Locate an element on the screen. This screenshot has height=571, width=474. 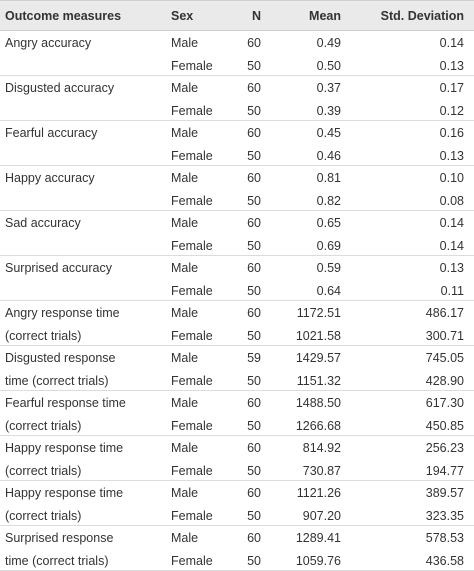
sd-cell: 617.30 is located at coordinates (444, 403).